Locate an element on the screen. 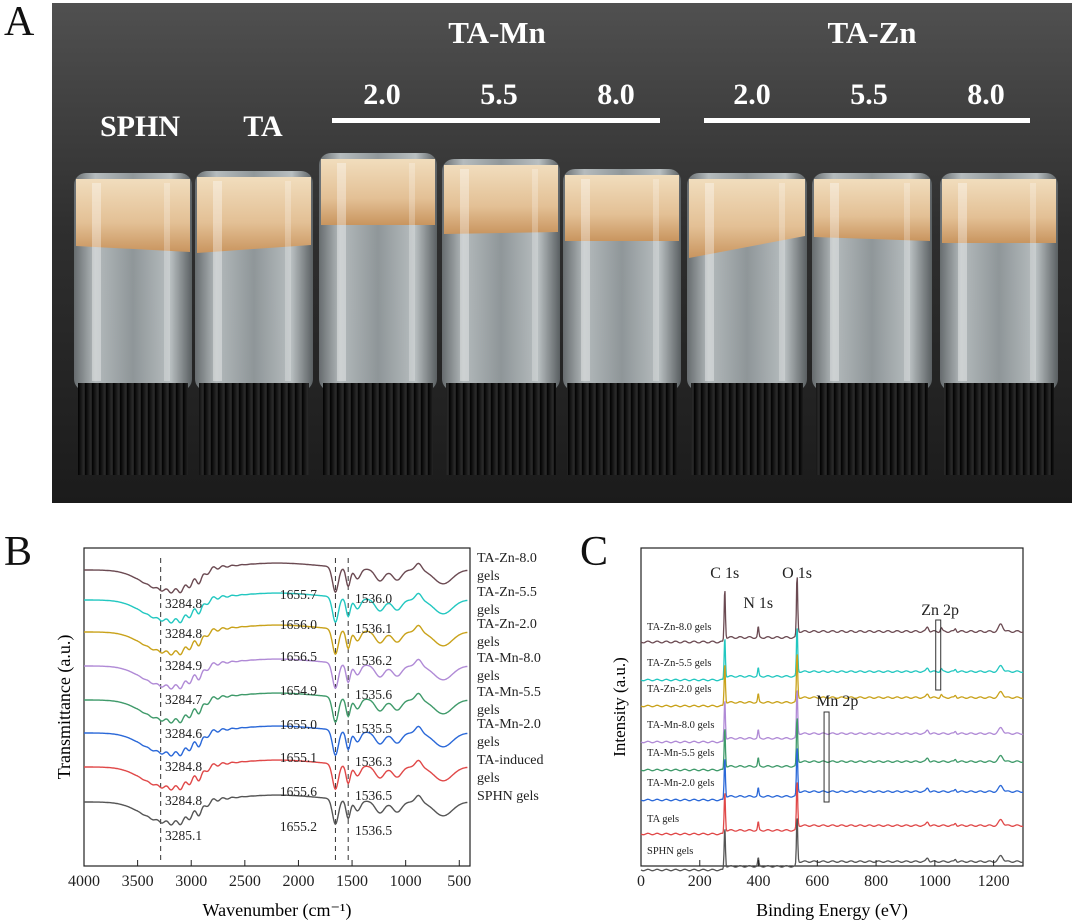  ftir-peak-amide2-label: 1536.0 is located at coordinates (373, 598).